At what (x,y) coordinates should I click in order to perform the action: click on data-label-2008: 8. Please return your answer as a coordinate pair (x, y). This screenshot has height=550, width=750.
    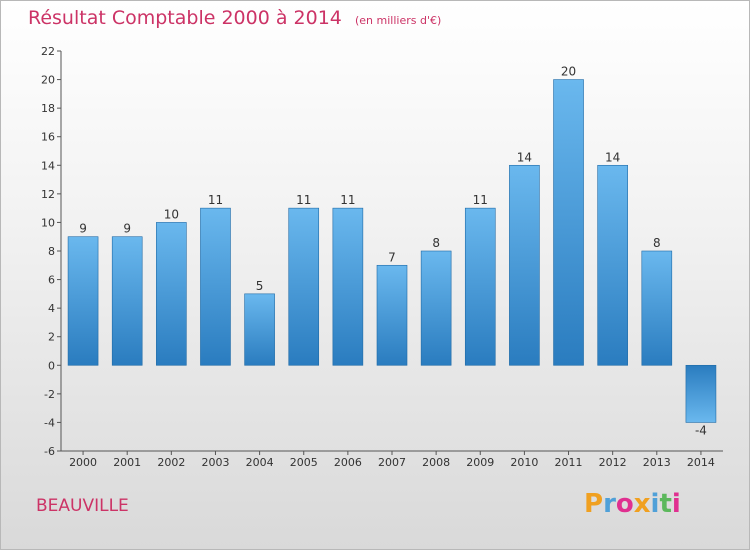
    Looking at the image, I should click on (436, 243).